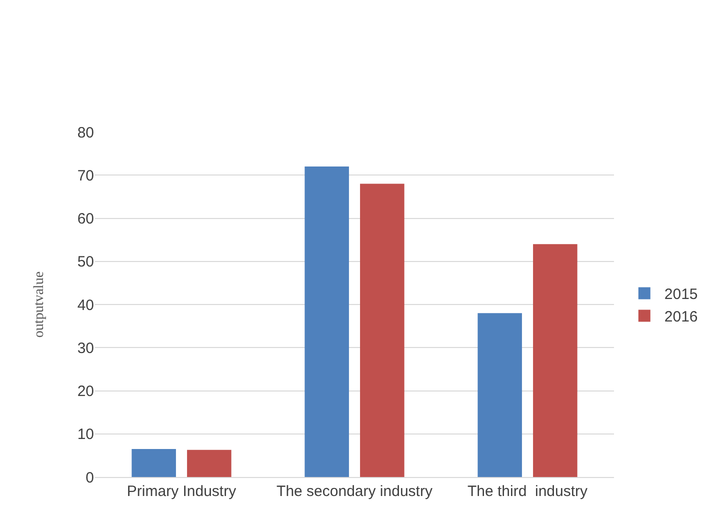 The image size is (715, 515). I want to click on y-tick-label: 50, so click(85, 262).